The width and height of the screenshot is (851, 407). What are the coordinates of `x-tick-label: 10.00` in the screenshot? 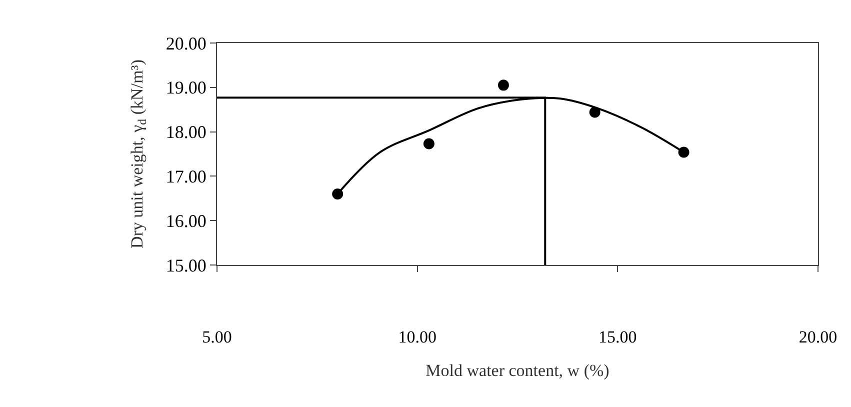 It's located at (417, 336).